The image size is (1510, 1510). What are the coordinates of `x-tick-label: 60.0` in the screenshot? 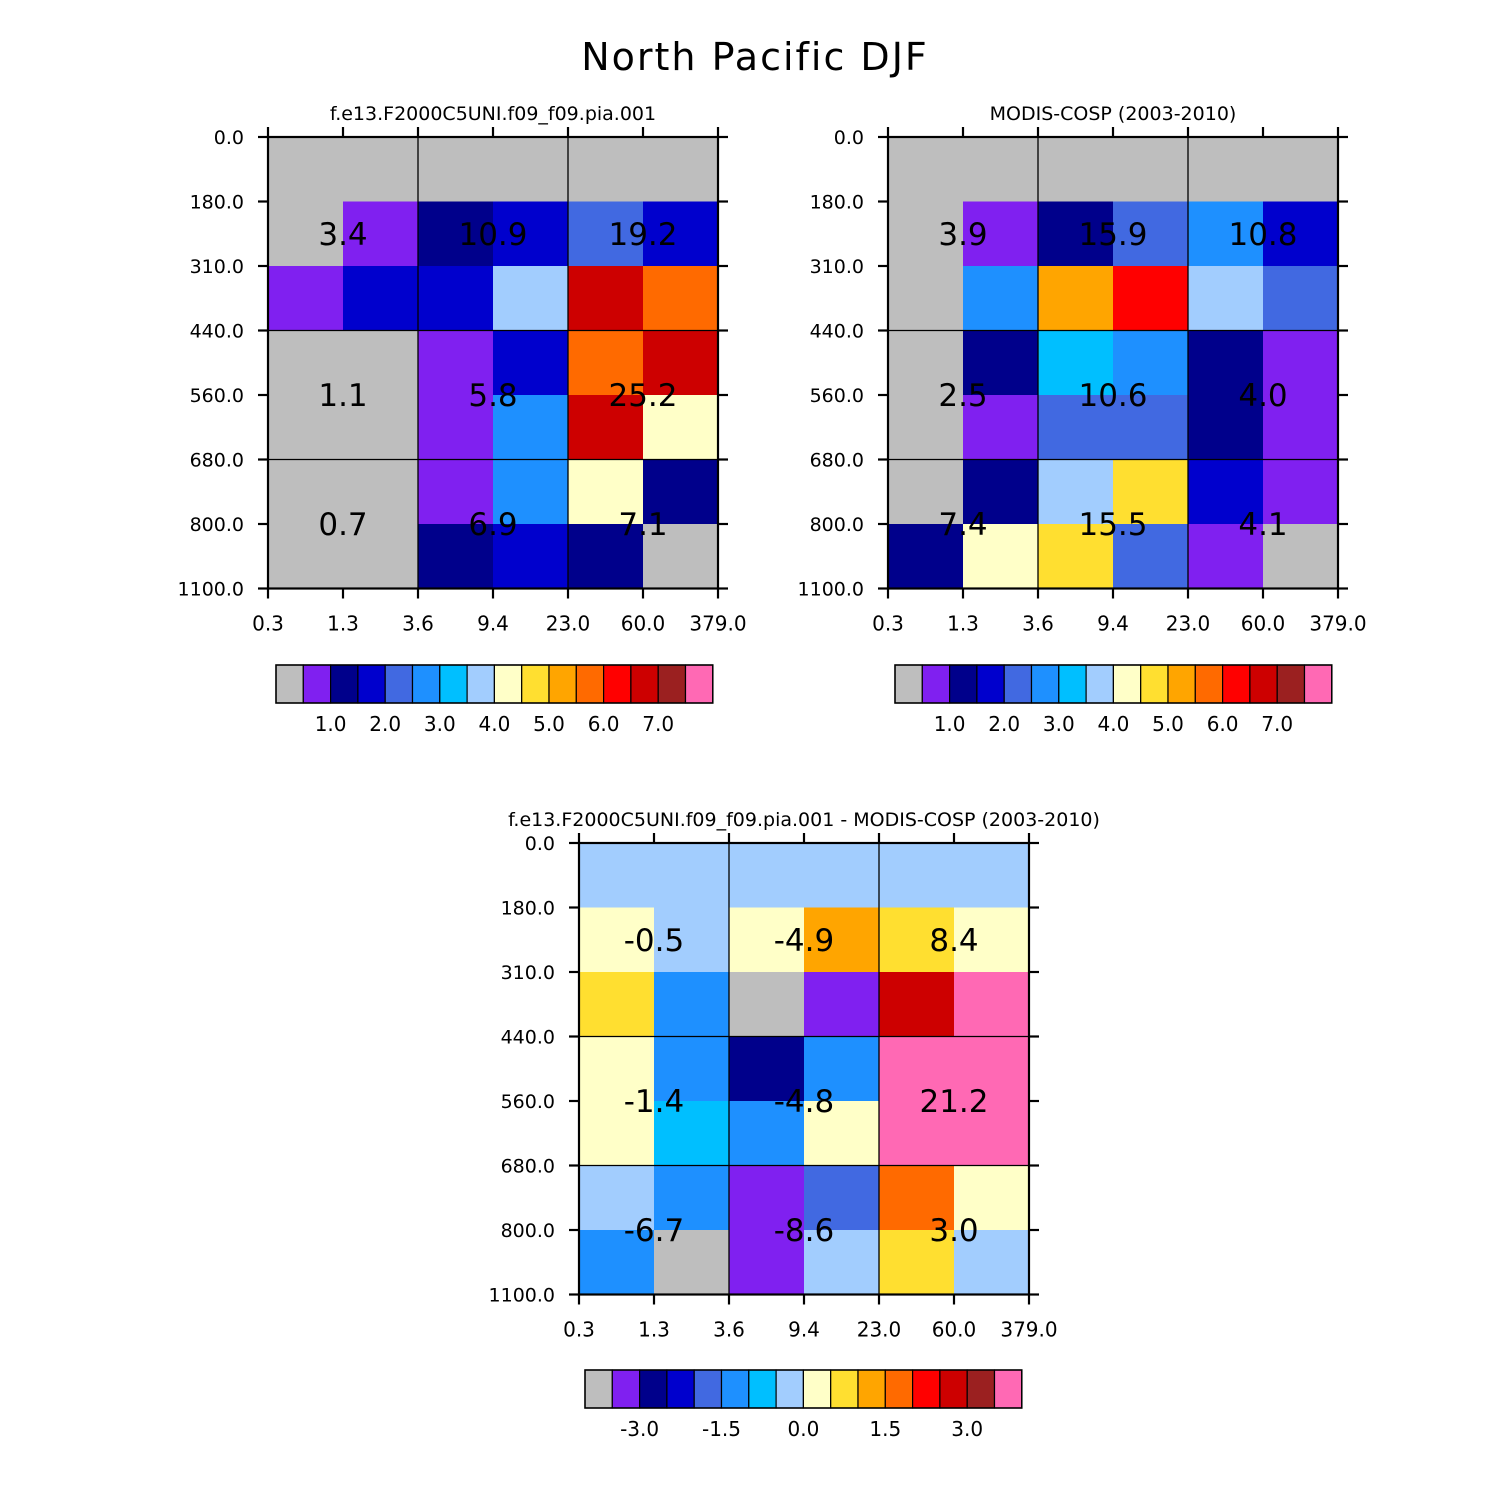 It's located at (954, 1330).